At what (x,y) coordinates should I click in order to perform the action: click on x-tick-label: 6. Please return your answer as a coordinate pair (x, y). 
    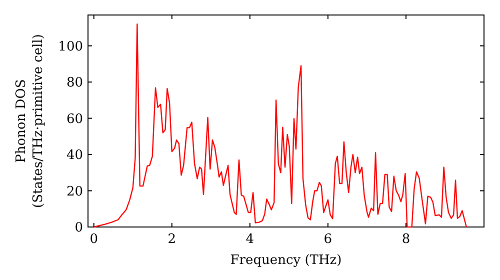
    Looking at the image, I should click on (328, 239).